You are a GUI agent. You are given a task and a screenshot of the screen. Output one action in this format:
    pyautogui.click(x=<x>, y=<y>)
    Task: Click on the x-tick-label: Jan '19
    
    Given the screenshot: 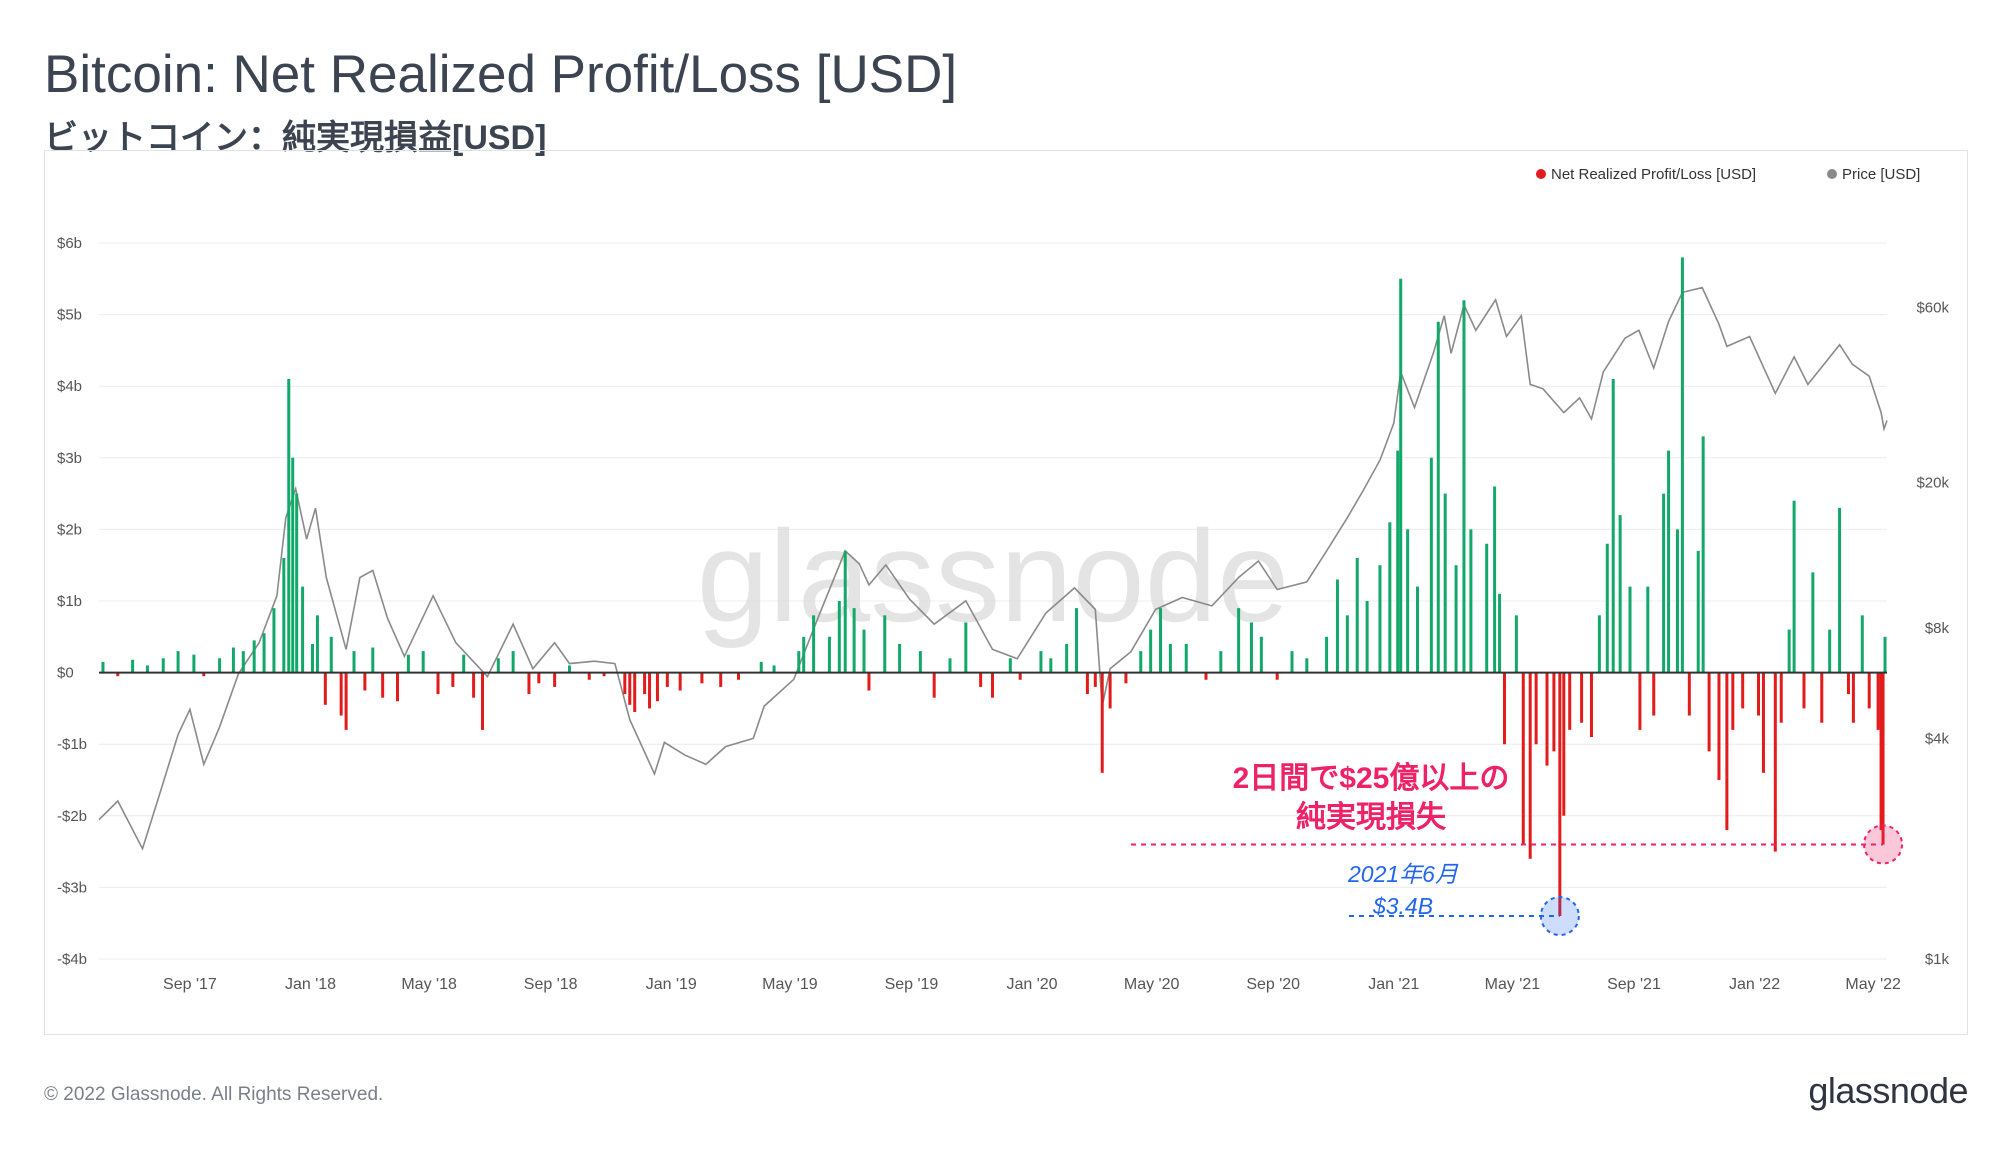 What is the action you would take?
    pyautogui.click(x=671, y=984)
    